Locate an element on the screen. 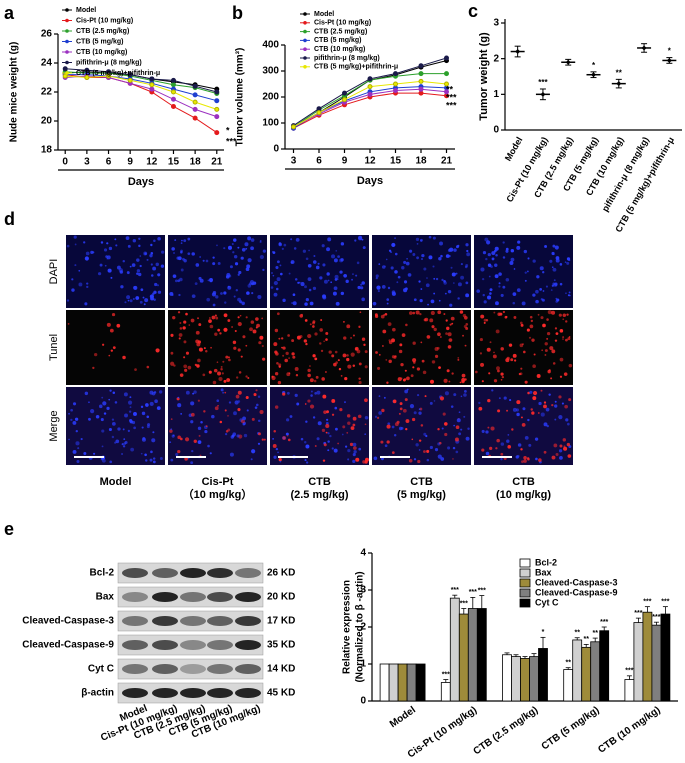 Image resolution: width=685 pixels, height=763 pixels. size-label: 35 KD is located at coordinates (281, 645).